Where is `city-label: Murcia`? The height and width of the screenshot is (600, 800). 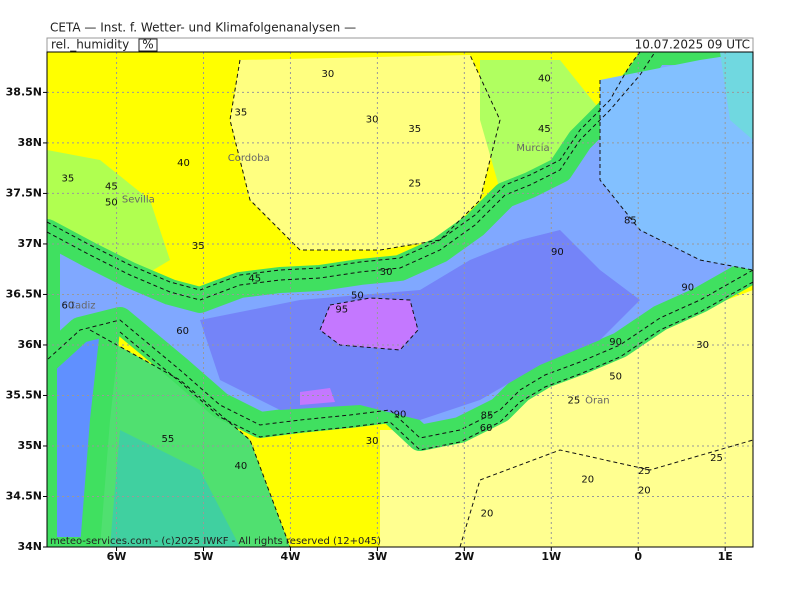
city-label: Murcia is located at coordinates (532, 148).